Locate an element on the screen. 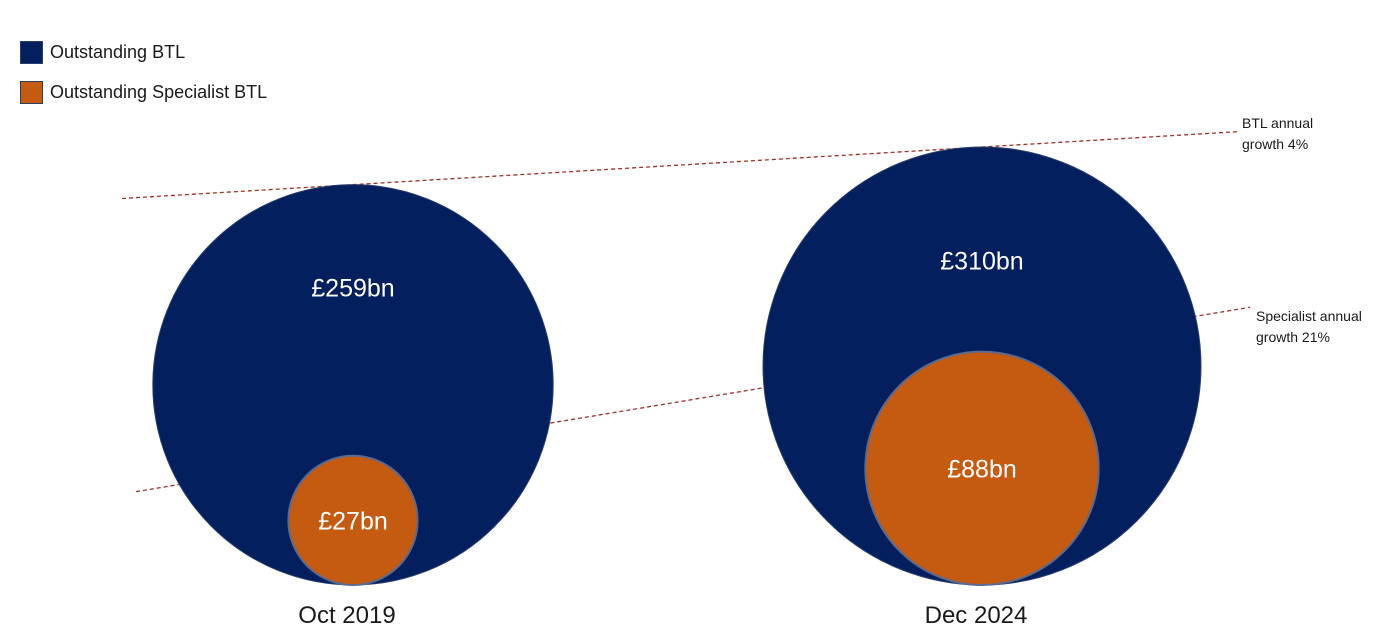 This screenshot has width=1400, height=630. btl-trend-line is located at coordinates (680, 165).